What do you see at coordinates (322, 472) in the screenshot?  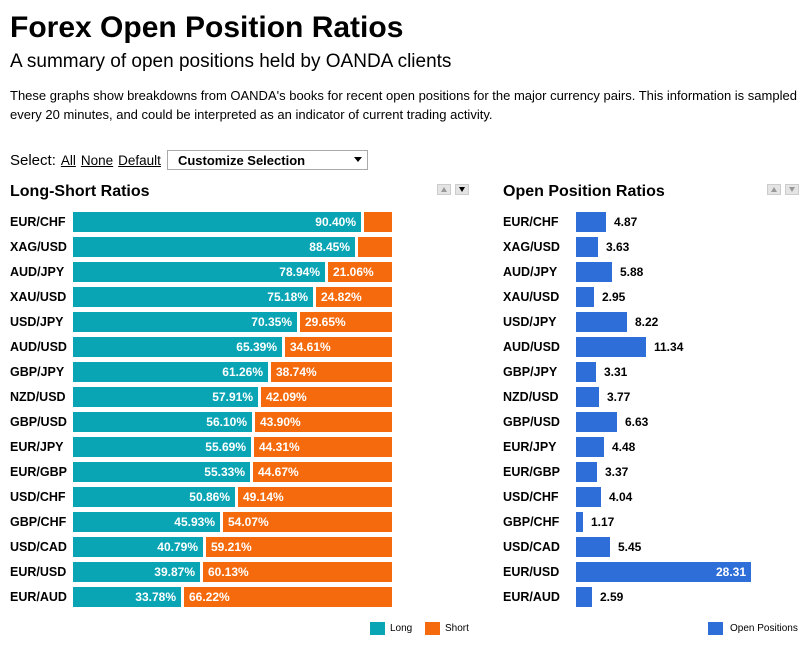 I see `short-bar: 44.67%` at bounding box center [322, 472].